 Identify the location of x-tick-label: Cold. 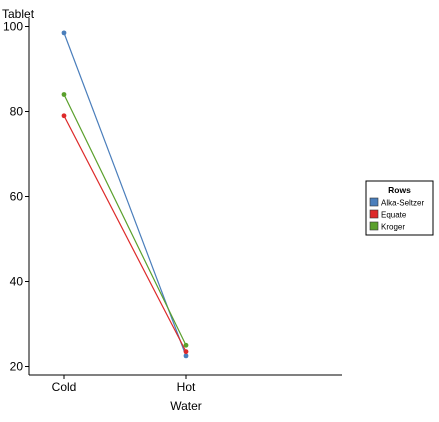
(64, 387).